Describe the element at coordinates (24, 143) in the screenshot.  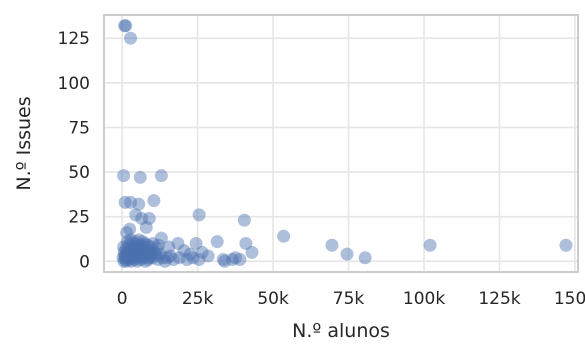
I see `y-axis-title: N.º Issues` at that location.